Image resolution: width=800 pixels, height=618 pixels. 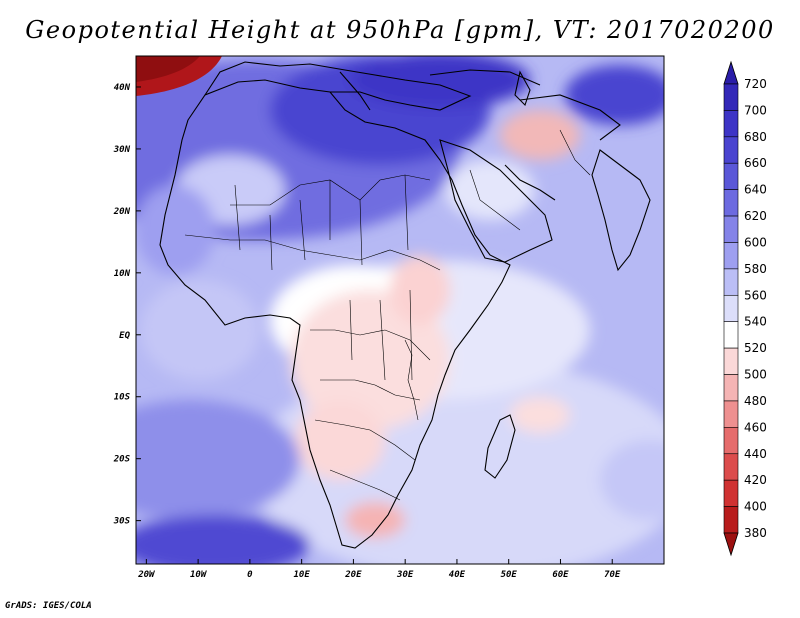 What do you see at coordinates (755, 348) in the screenshot?
I see `colorbar-label: 520` at bounding box center [755, 348].